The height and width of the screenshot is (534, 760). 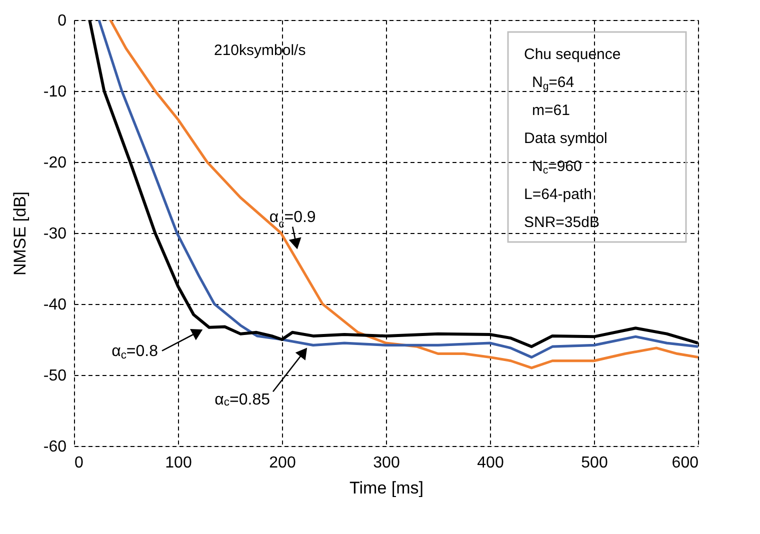 I want to click on x-tick-label: 200, so click(x=282, y=463).